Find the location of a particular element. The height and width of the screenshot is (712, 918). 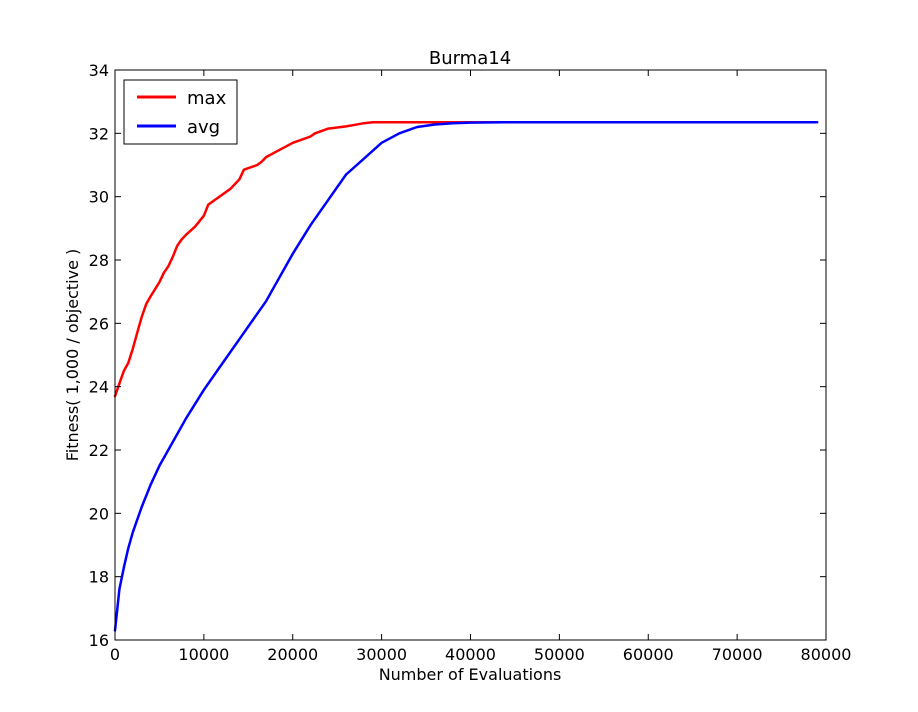

y-tick-label: 22 is located at coordinates (99, 450).